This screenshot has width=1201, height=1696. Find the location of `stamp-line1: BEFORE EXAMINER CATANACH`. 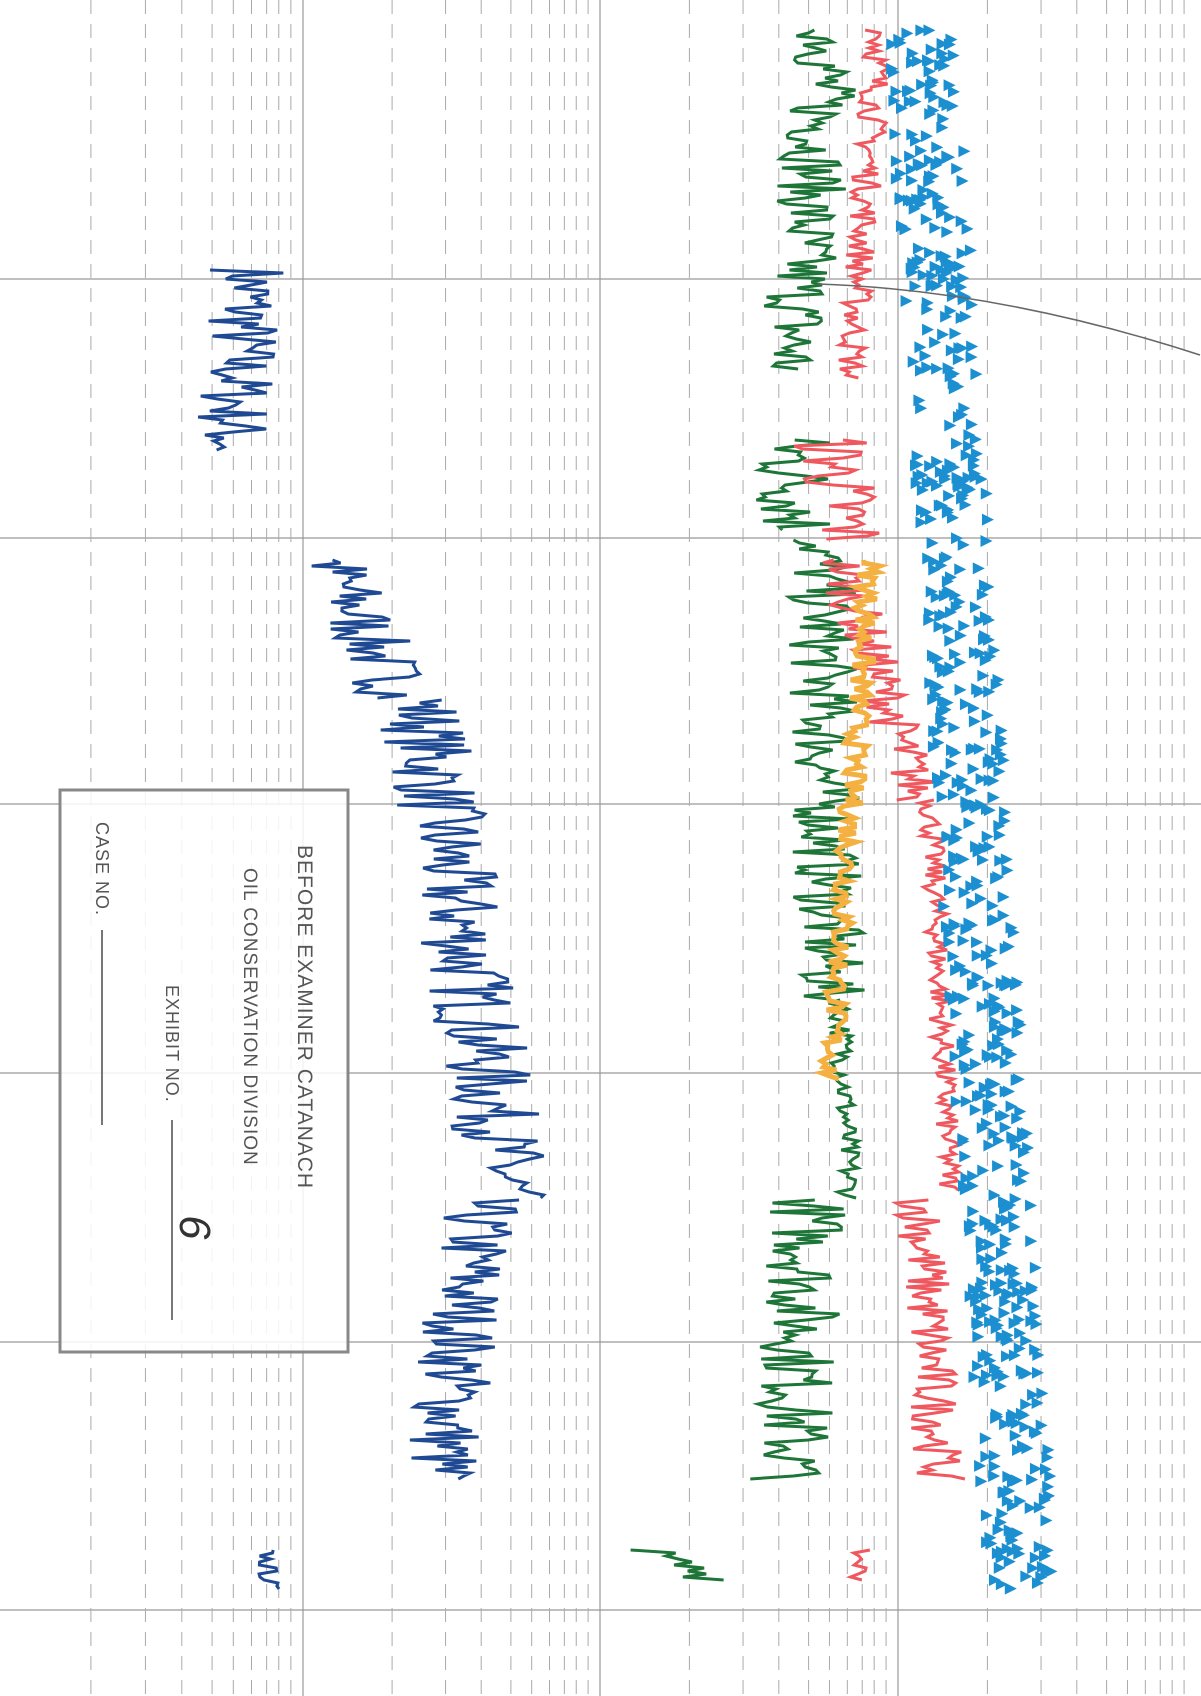

stamp-line1: BEFORE EXAMINER CATANACH is located at coordinates (304, 1017).